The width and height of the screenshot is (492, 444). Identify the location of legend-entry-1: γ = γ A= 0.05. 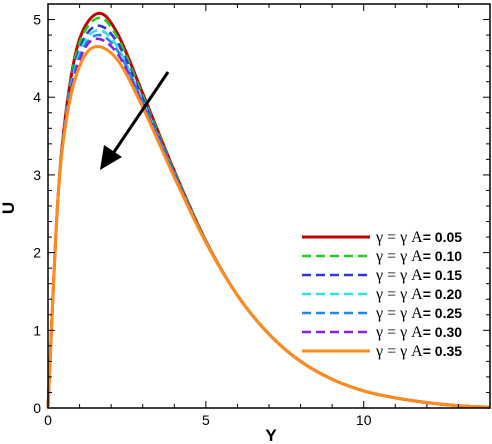
(418, 237).